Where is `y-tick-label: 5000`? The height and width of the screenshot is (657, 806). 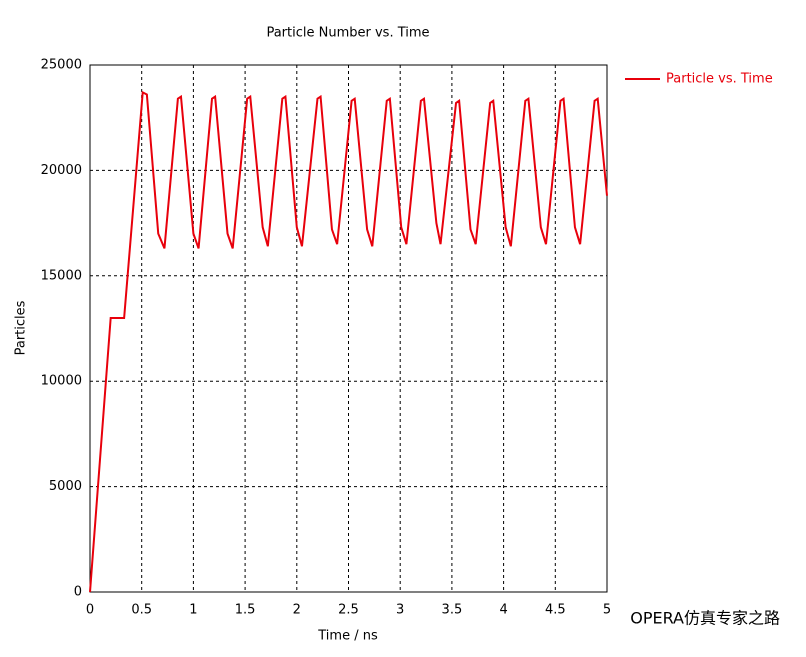 y-tick-label: 5000 is located at coordinates (65, 486).